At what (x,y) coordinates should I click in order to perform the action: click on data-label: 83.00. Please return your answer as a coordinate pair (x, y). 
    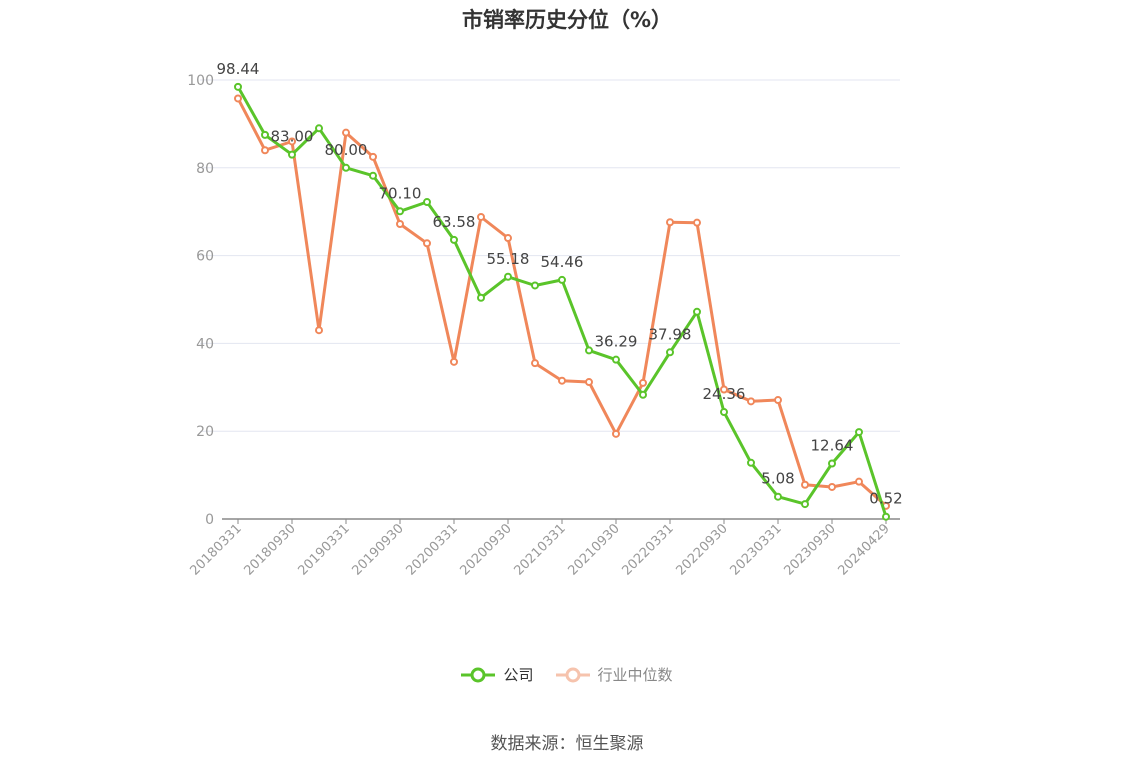
    Looking at the image, I should click on (292, 137).